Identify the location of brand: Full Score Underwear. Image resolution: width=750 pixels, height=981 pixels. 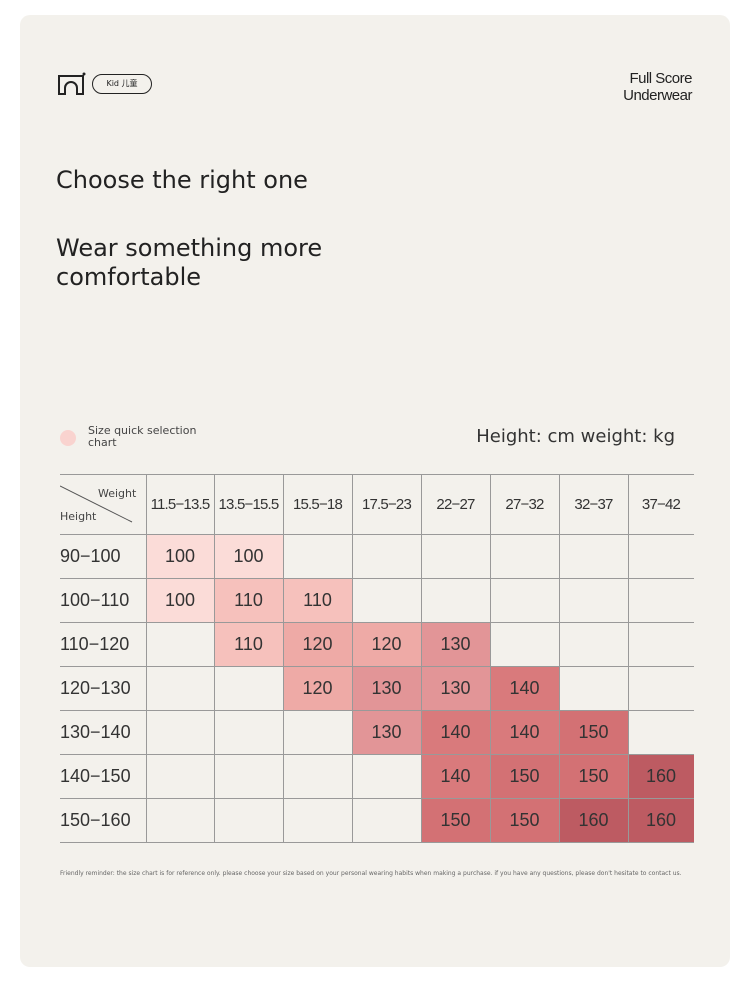
(657, 87).